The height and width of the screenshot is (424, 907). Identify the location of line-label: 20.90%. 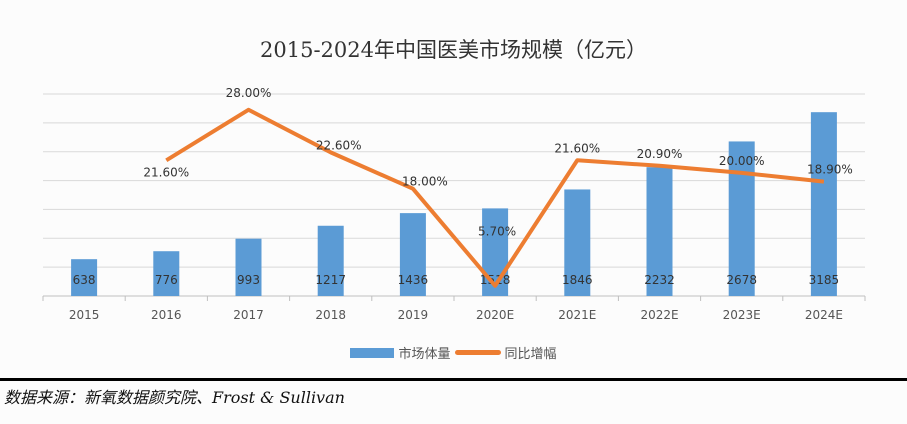
(660, 154).